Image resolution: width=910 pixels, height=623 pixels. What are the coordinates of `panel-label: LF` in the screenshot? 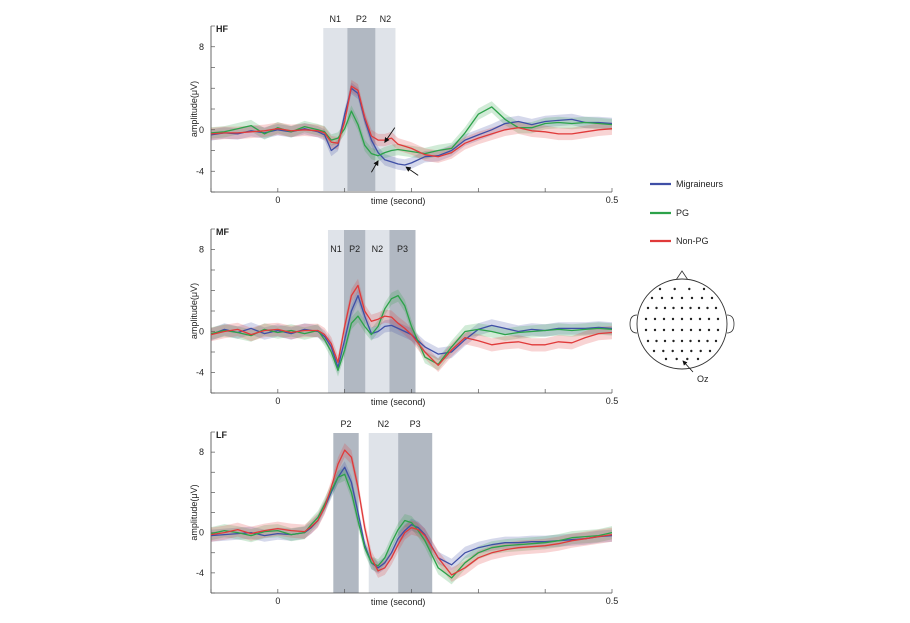 It's located at (221, 435).